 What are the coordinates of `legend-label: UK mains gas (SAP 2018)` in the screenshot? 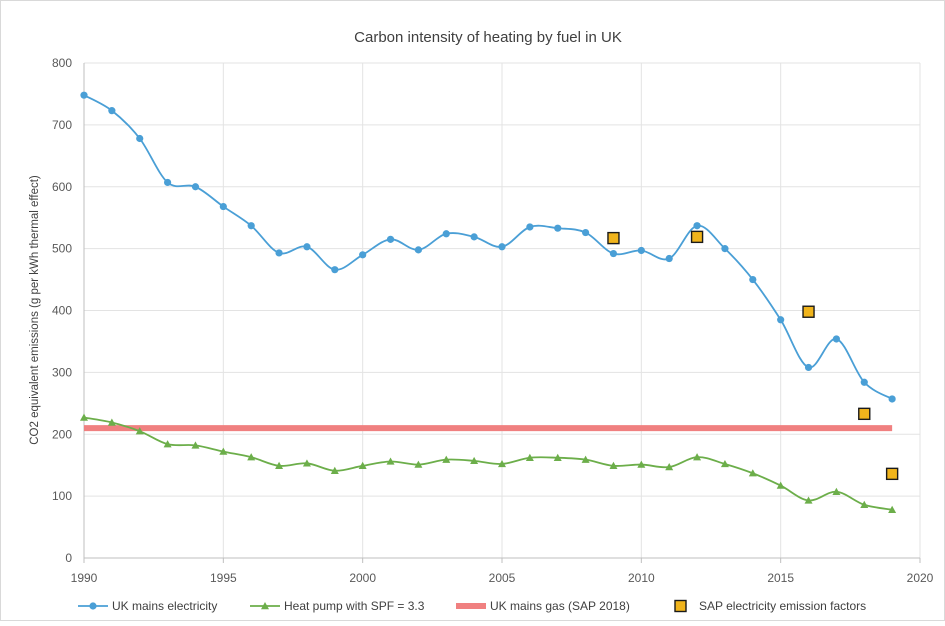 It's located at (560, 606).